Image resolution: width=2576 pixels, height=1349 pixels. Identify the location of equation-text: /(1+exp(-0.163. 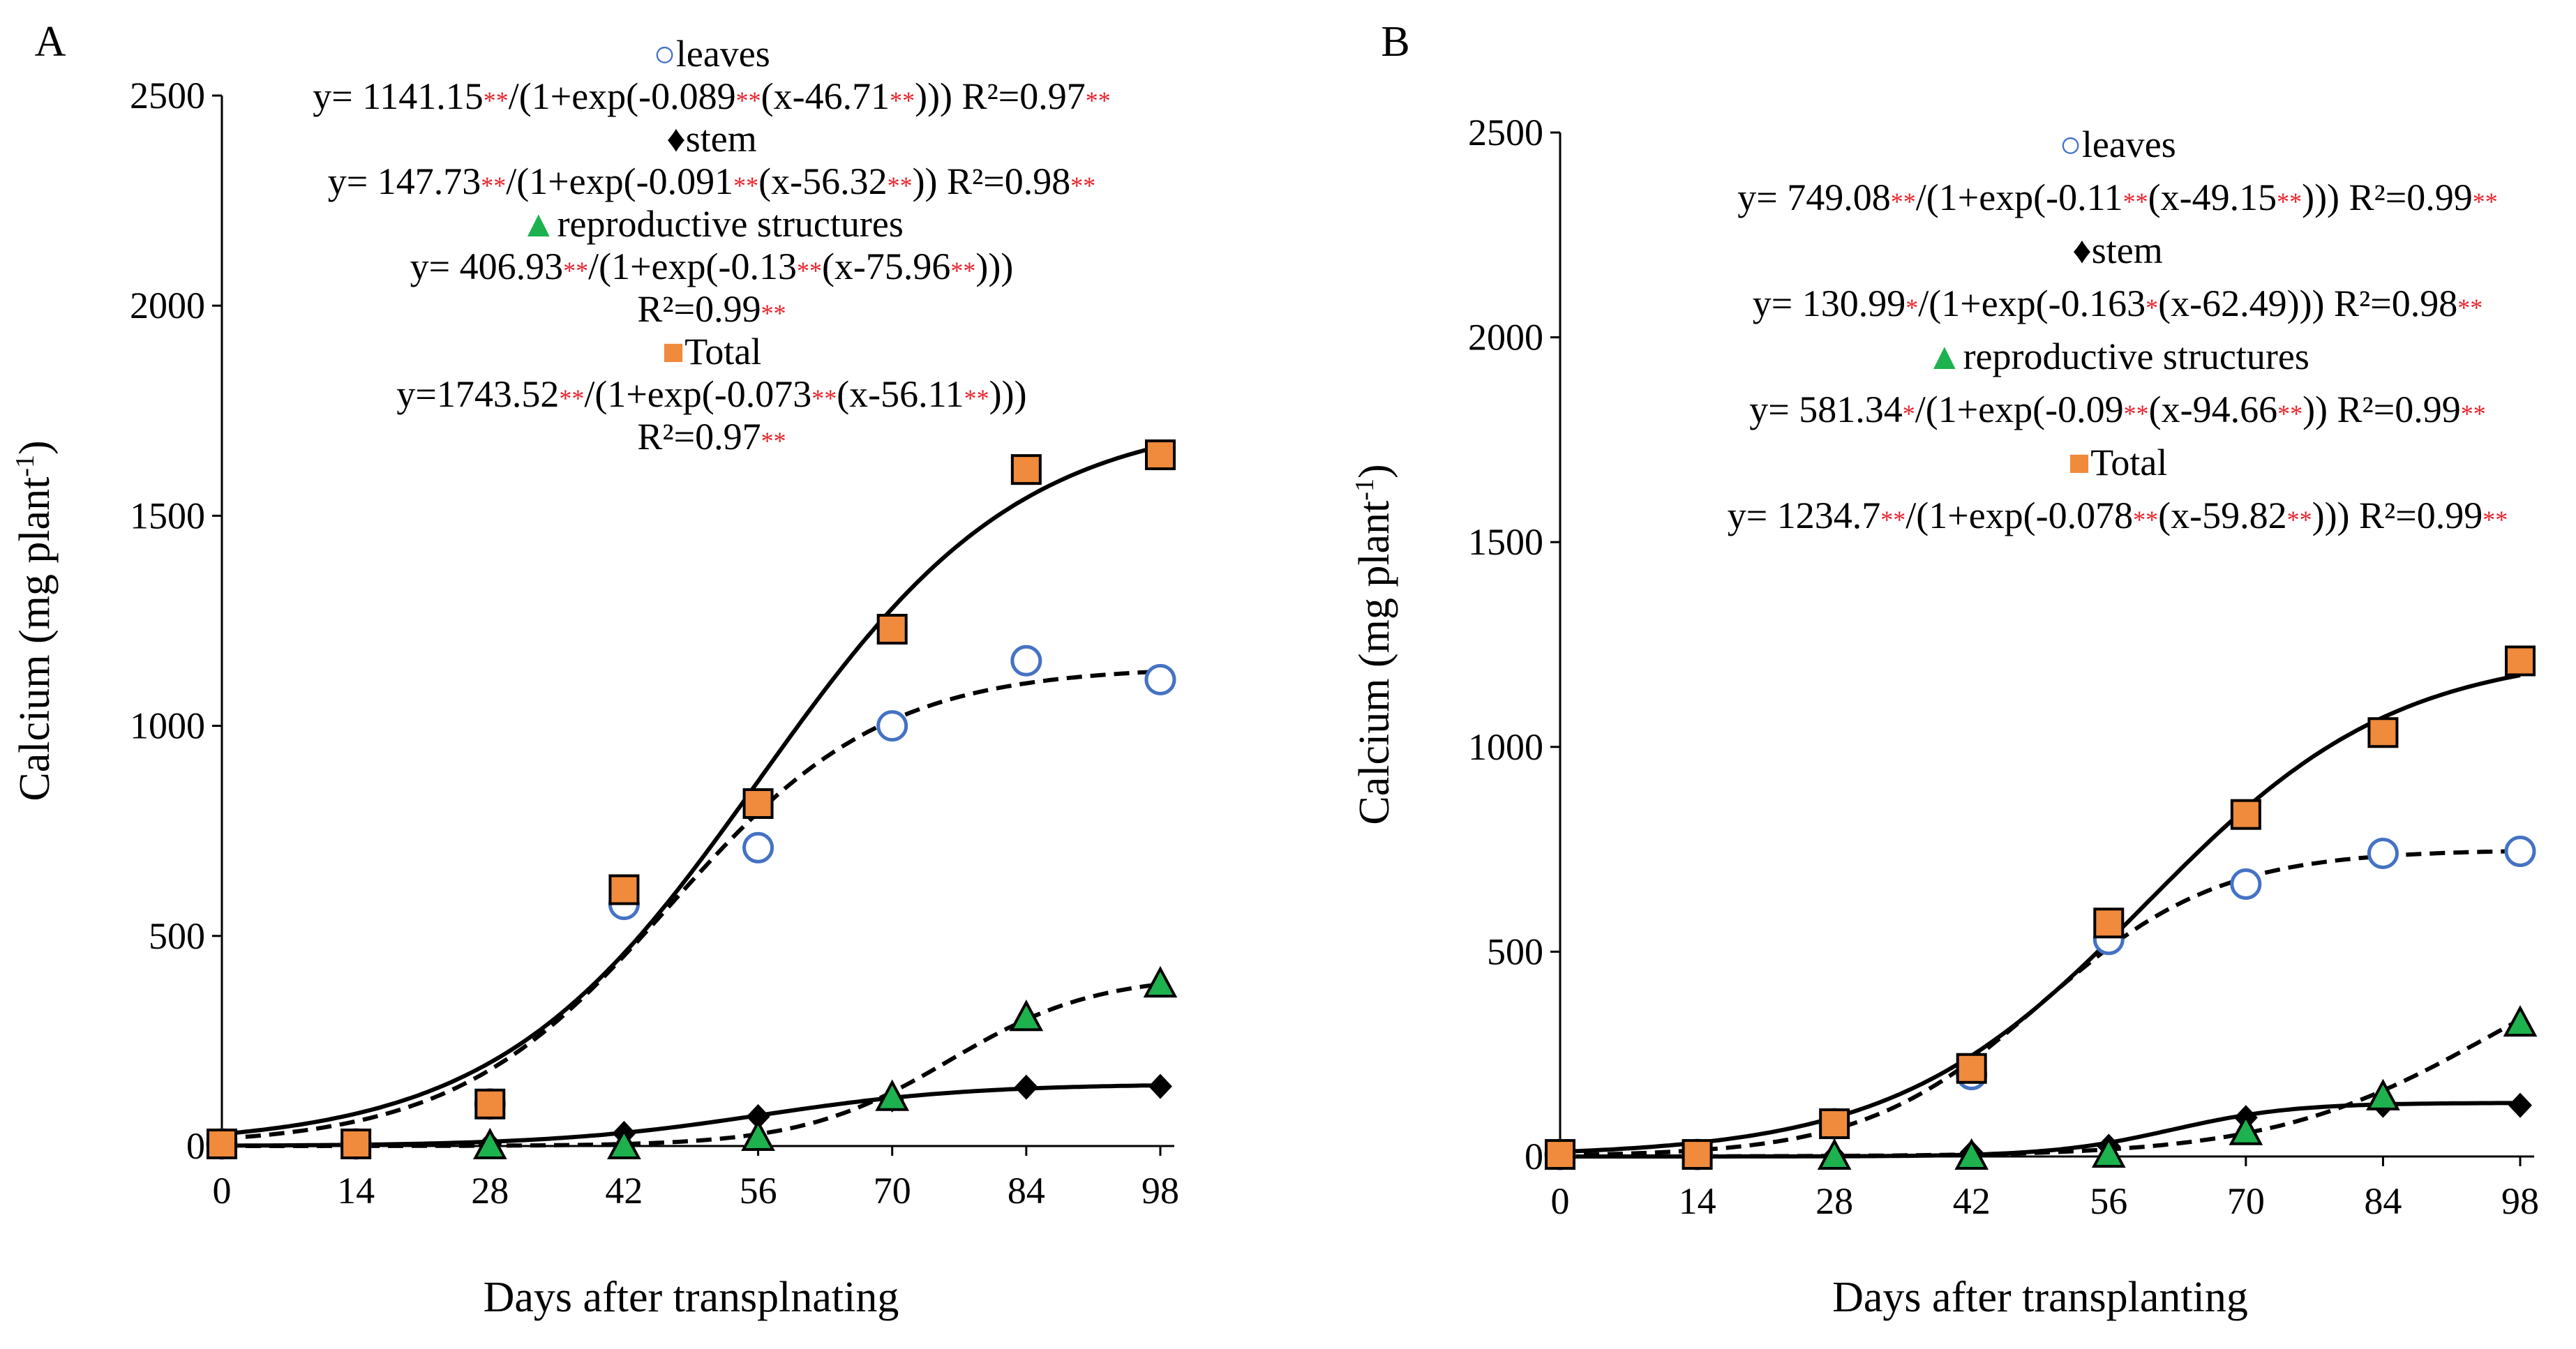
(2032, 303).